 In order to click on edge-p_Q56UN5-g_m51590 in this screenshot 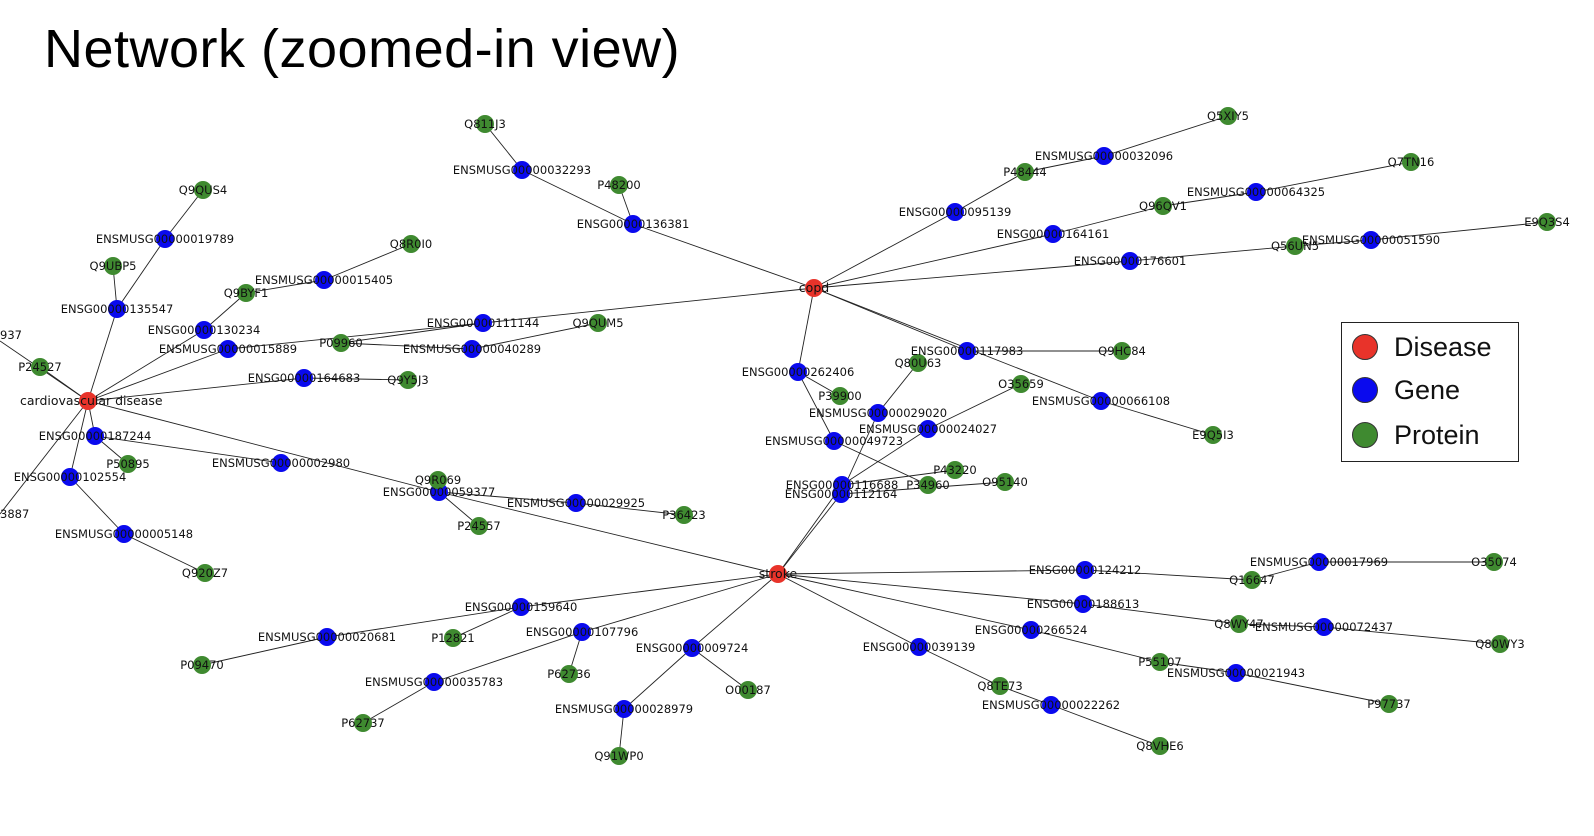, I will do `click(1333, 243)`.